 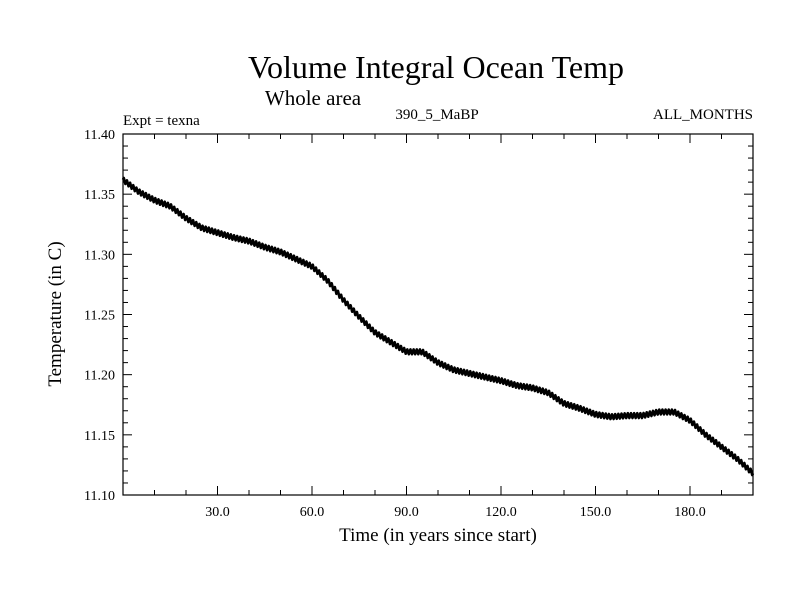 What do you see at coordinates (312, 512) in the screenshot?
I see `x-tick-label: 60.0` at bounding box center [312, 512].